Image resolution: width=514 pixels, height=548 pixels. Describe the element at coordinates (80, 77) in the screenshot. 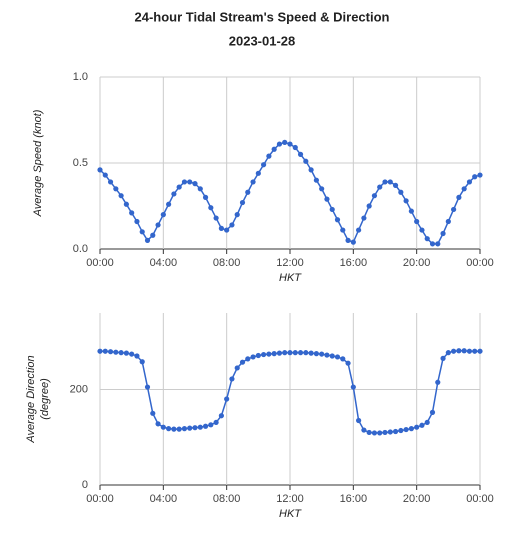

I see `y-tick-label: 1.0` at that location.